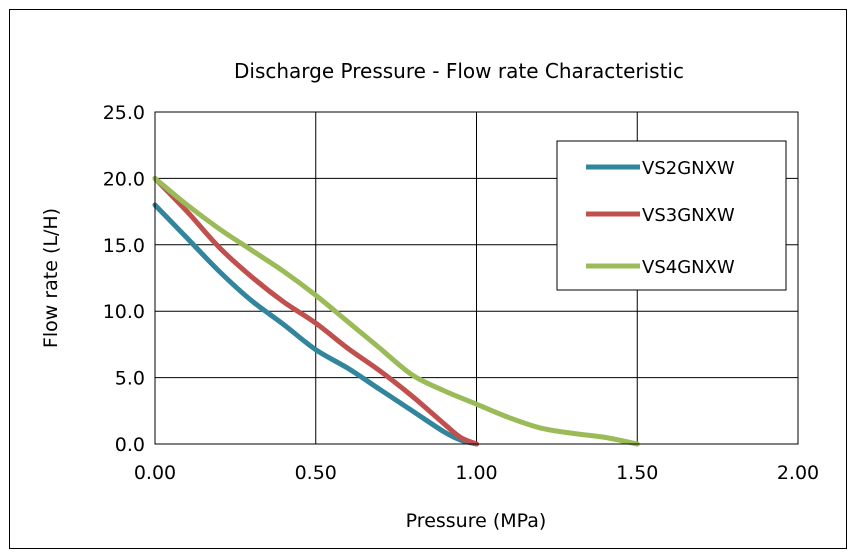 The width and height of the screenshot is (859, 555). What do you see at coordinates (476, 521) in the screenshot?
I see `x-axis-title: Pressure (MPa)` at bounding box center [476, 521].